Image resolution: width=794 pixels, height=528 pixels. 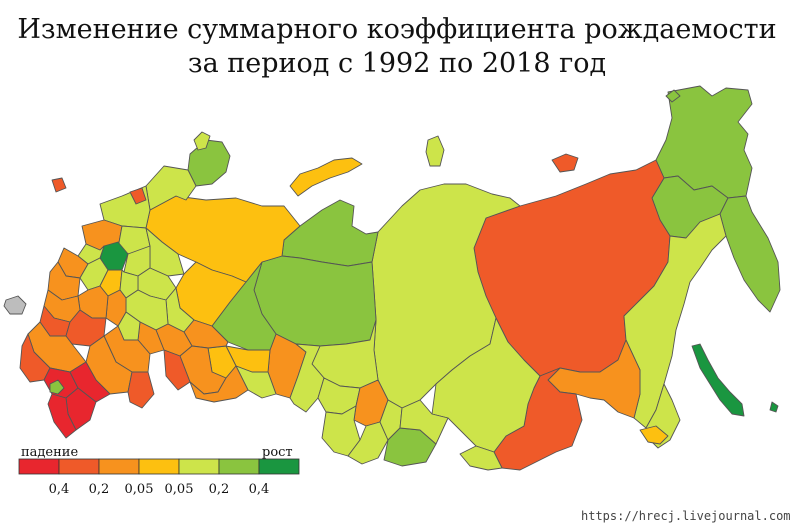 I want to click on region-irkutsk, so click(x=486, y=385).